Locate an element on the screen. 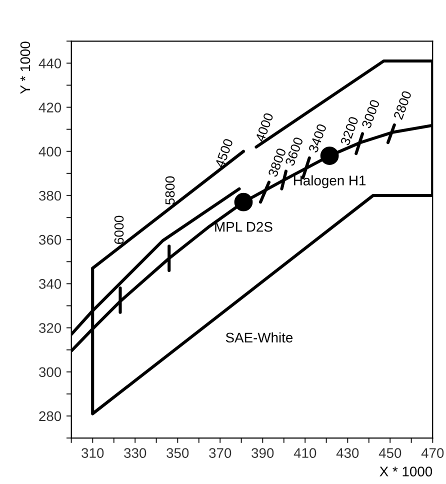  annotation: 4500 is located at coordinates (224, 153).